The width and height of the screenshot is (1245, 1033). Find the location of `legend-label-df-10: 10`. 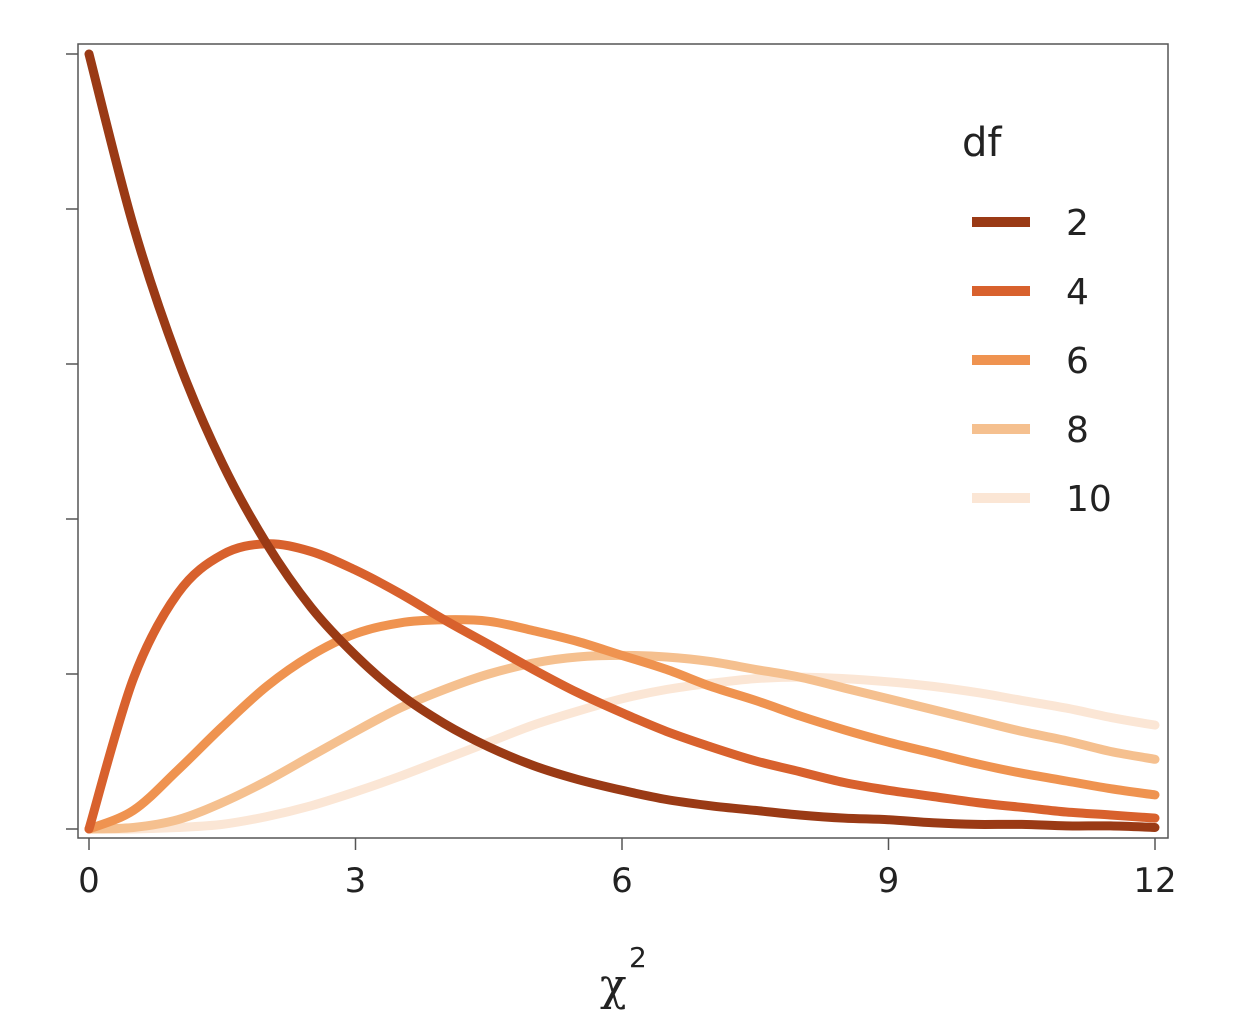

legend-label-df-10: 10 is located at coordinates (1089, 499).